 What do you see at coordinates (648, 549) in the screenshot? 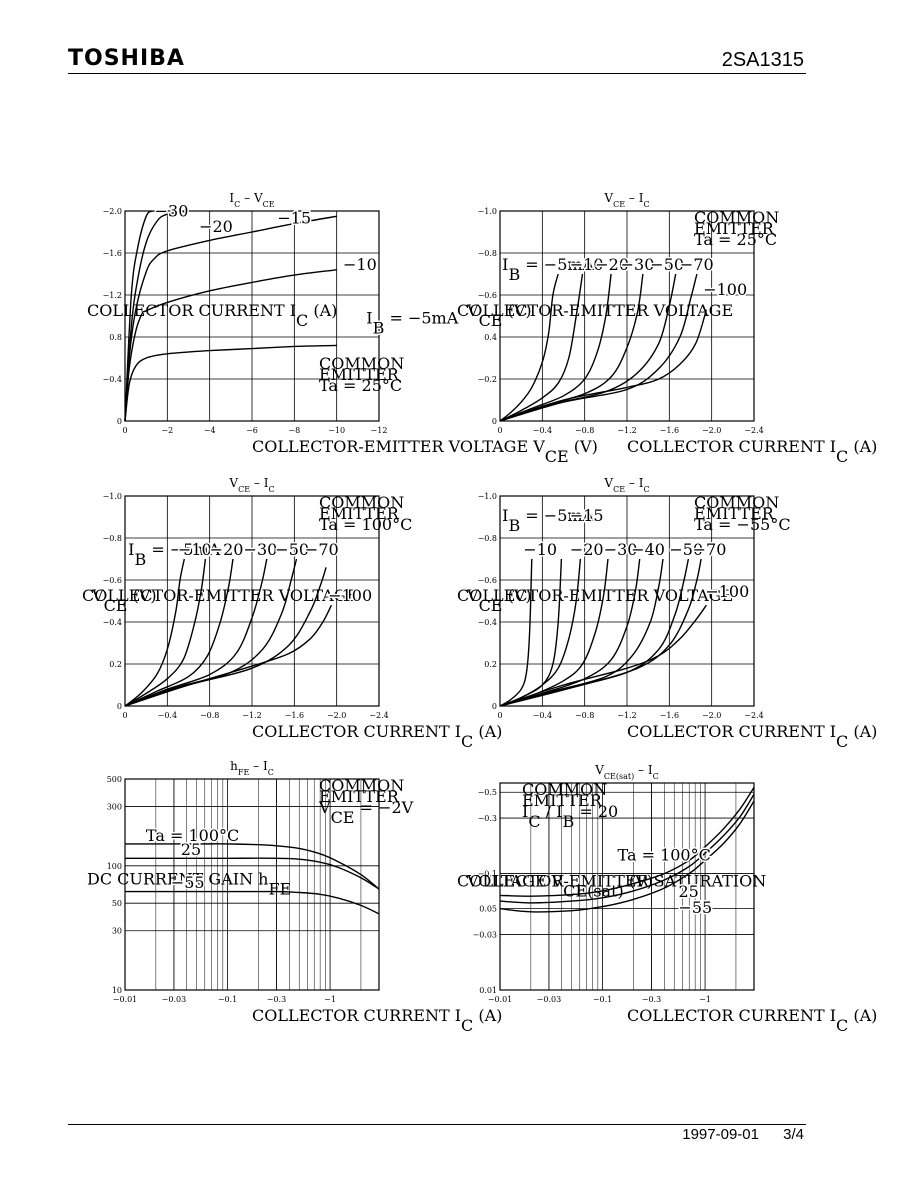
I see `svg-text: −40` at bounding box center [648, 549].